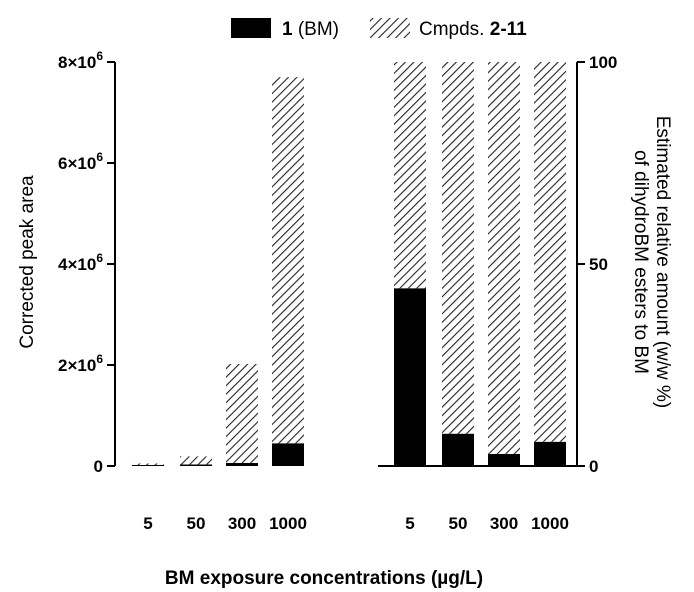 The height and width of the screenshot is (592, 694). I want to click on left-y-tick-label: 4×10⁶, so click(80, 262).